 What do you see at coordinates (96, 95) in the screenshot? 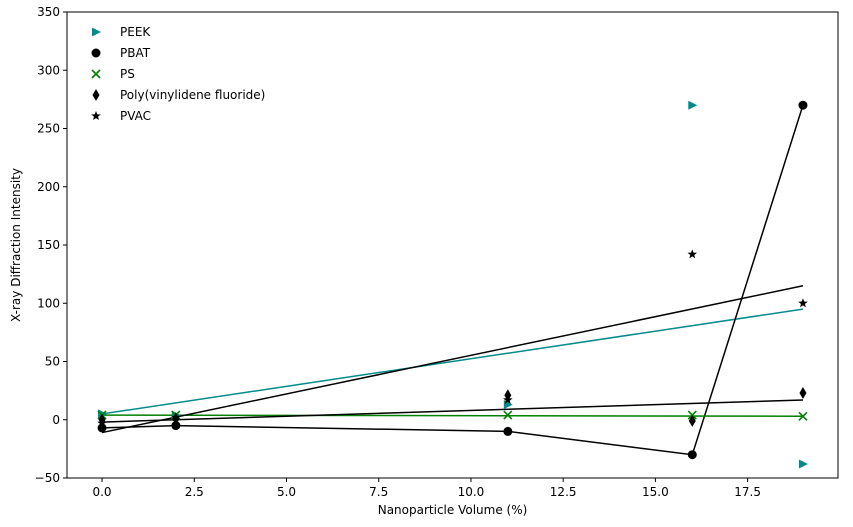
I see `legend-marker-poly-vinylidene-fluoride` at bounding box center [96, 95].